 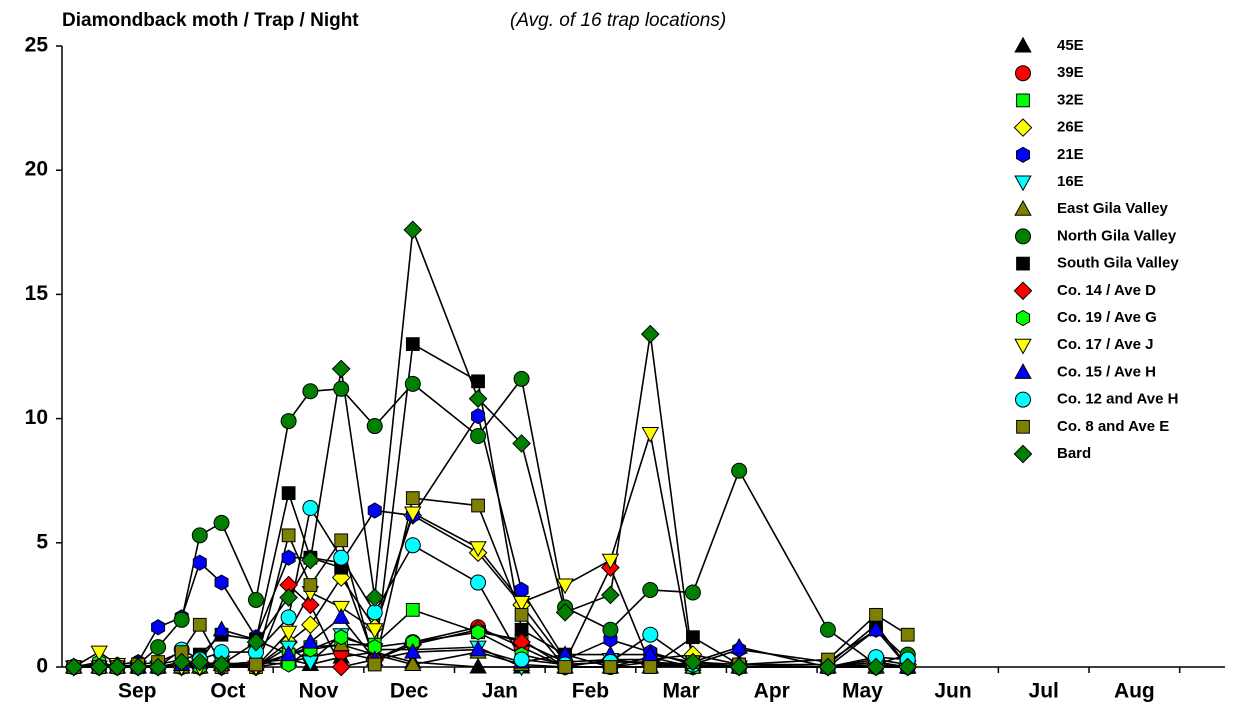 I want to click on legend-label: Co. 14 / Ave D, so click(x=1106, y=290).